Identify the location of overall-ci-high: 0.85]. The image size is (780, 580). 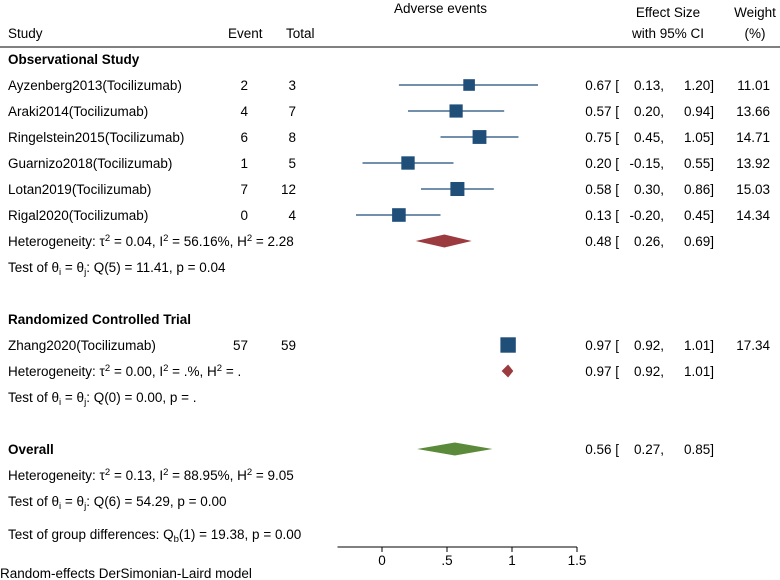
(699, 449).